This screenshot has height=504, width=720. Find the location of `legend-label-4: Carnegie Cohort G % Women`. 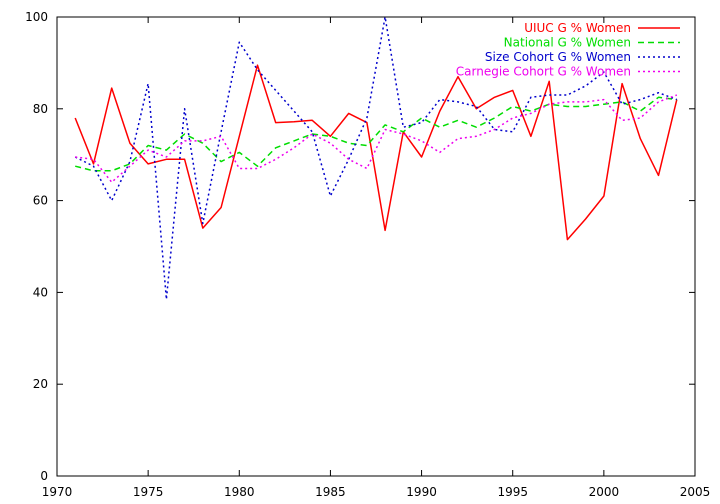

legend-label-4: Carnegie Cohort G % Women is located at coordinates (543, 72).